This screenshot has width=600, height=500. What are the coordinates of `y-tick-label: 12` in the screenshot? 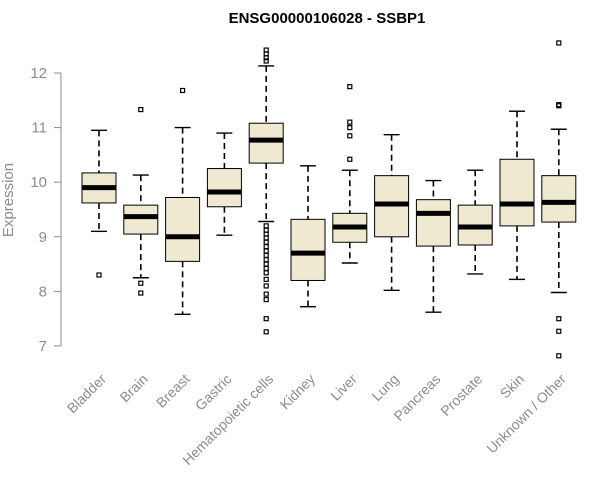 It's located at (38, 73).